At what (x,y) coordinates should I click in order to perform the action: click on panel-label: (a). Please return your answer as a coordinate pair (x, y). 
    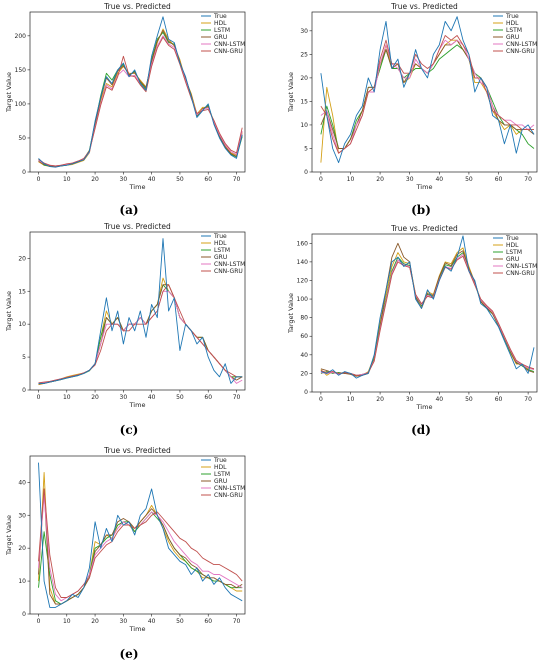
    Looking at the image, I should click on (128, 210).